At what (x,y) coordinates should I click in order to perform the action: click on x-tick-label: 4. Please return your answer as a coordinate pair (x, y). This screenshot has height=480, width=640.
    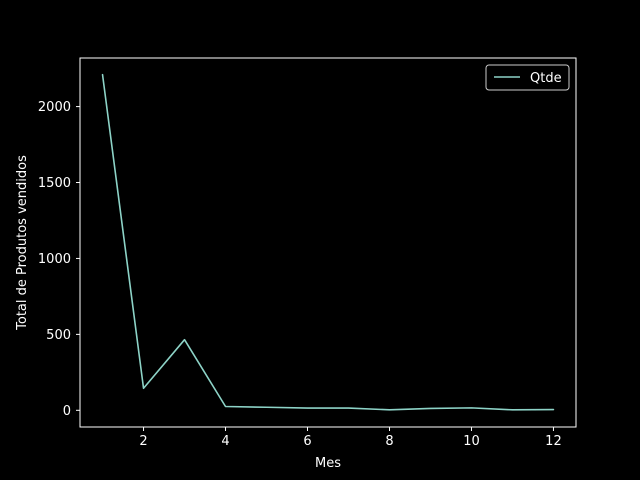
    Looking at the image, I should click on (225, 441).